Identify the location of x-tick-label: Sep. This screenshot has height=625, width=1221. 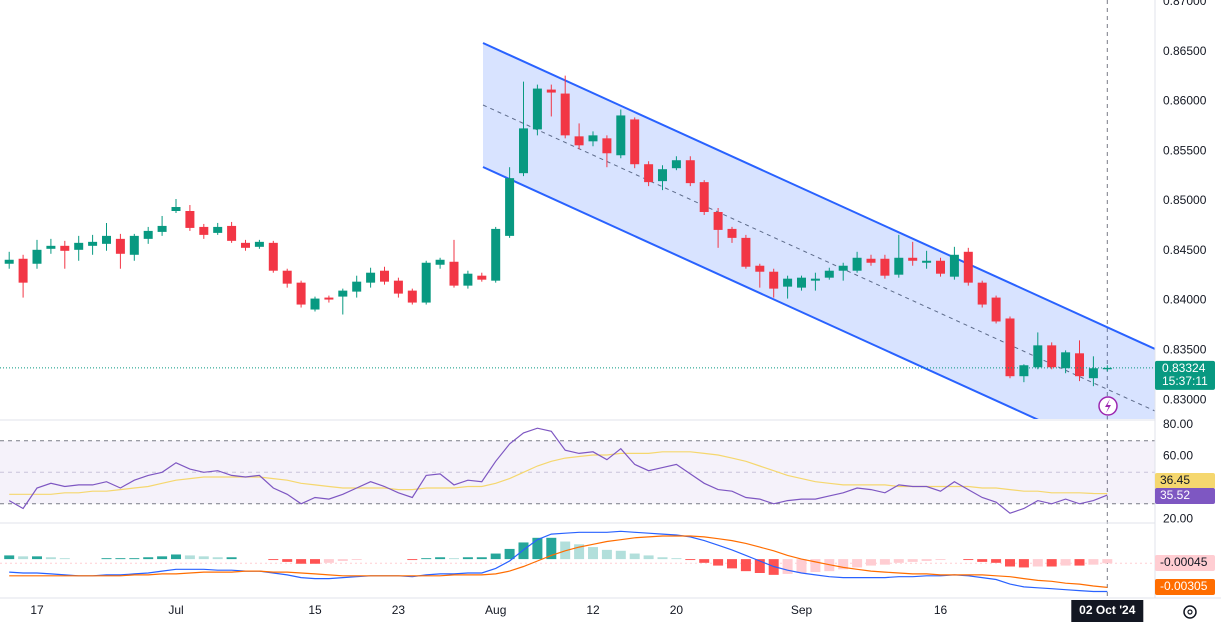
(802, 610).